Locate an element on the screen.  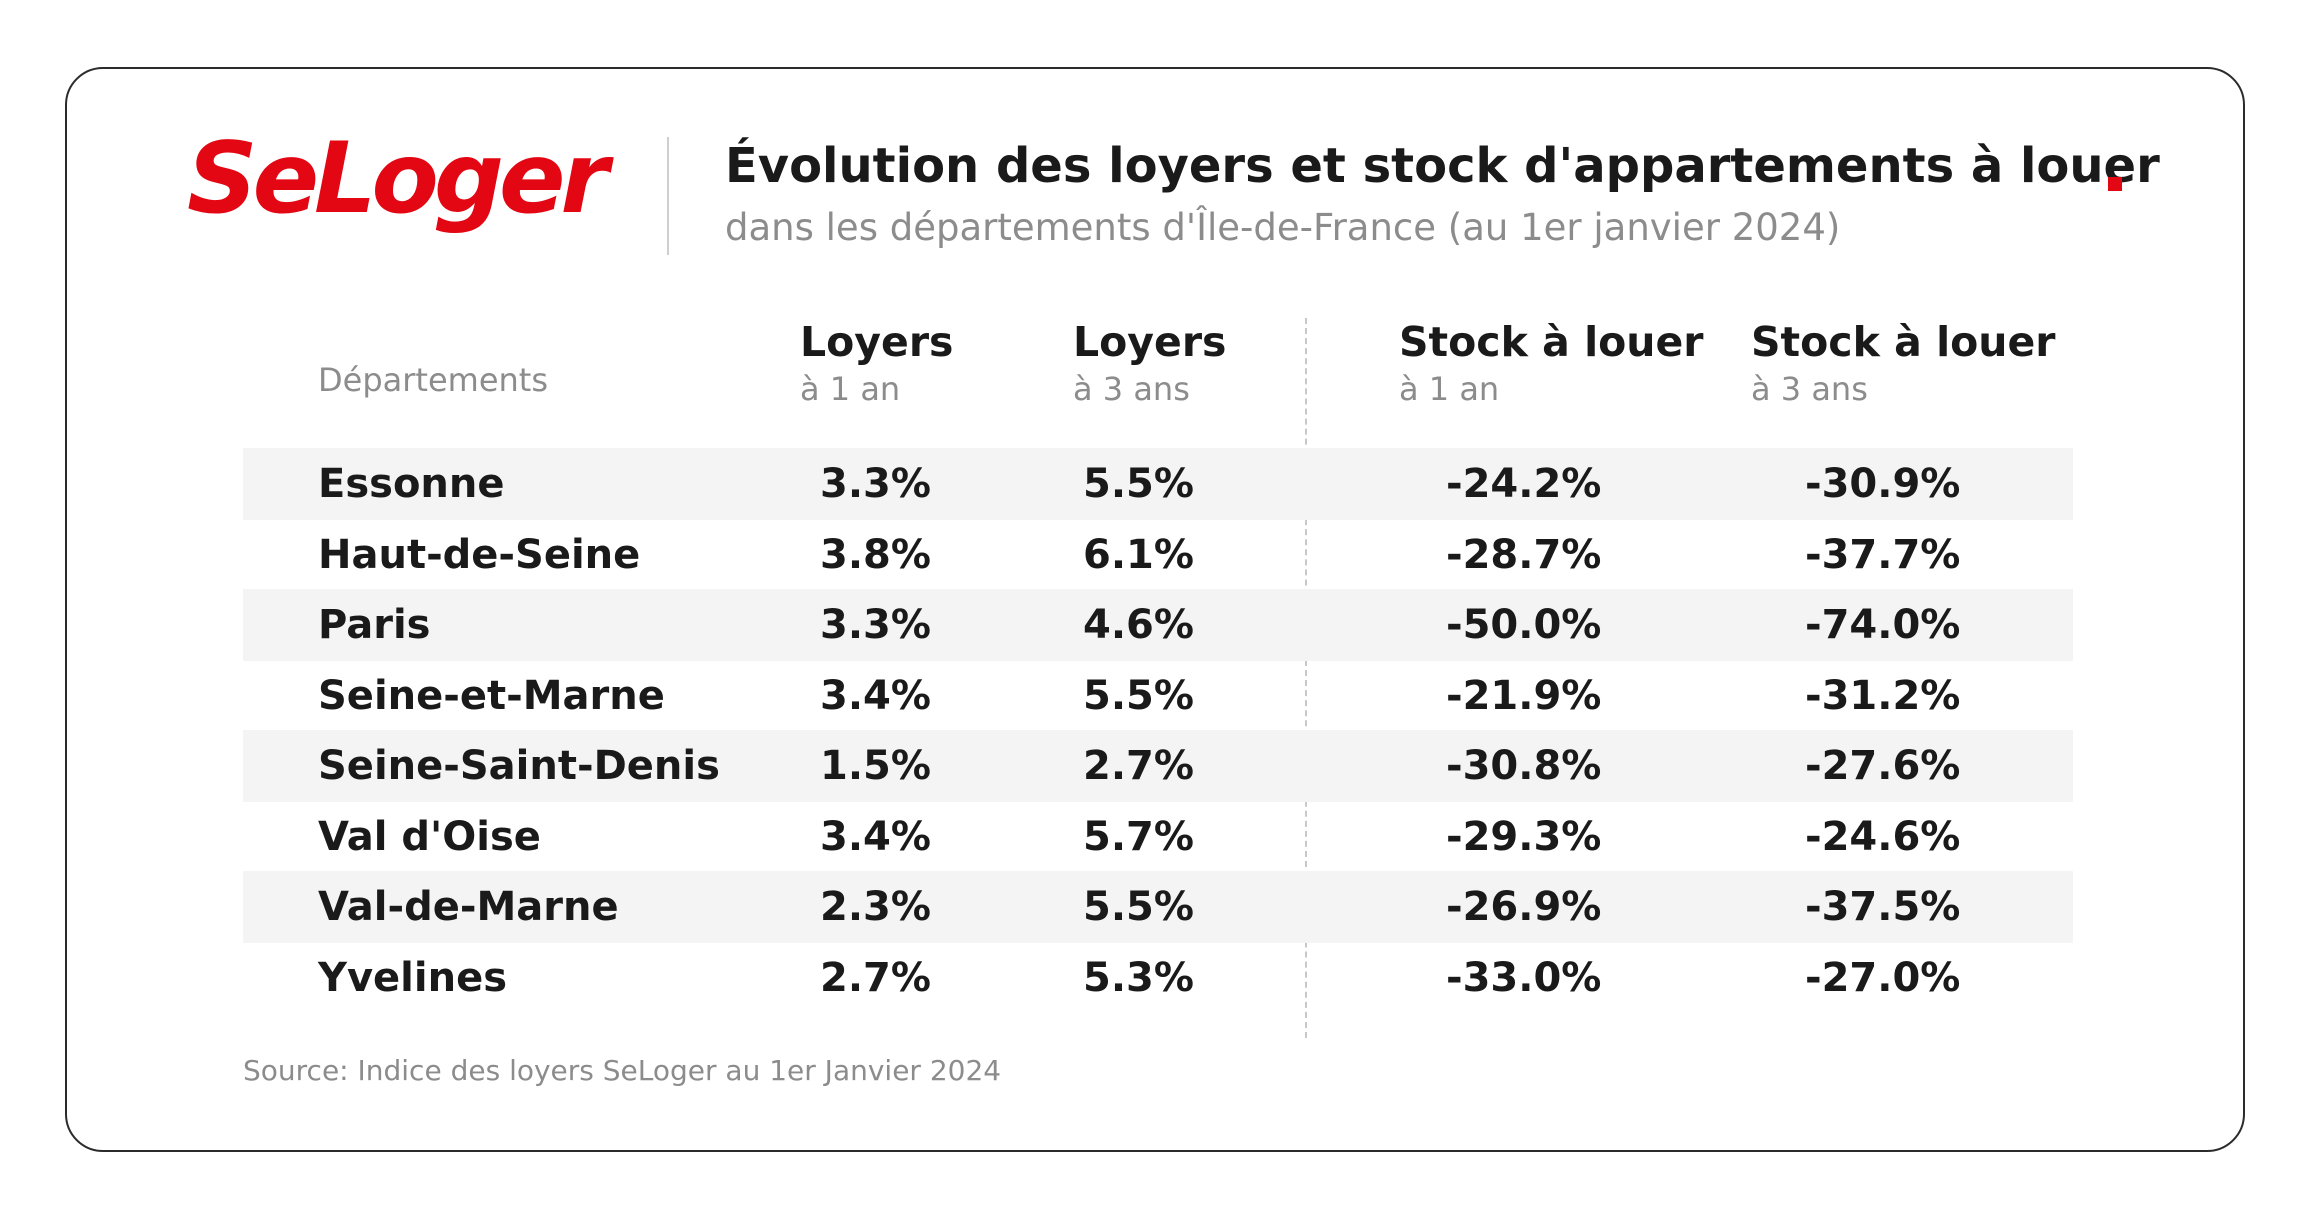
cell-departement: Val d'Oise is located at coordinates (429, 836).